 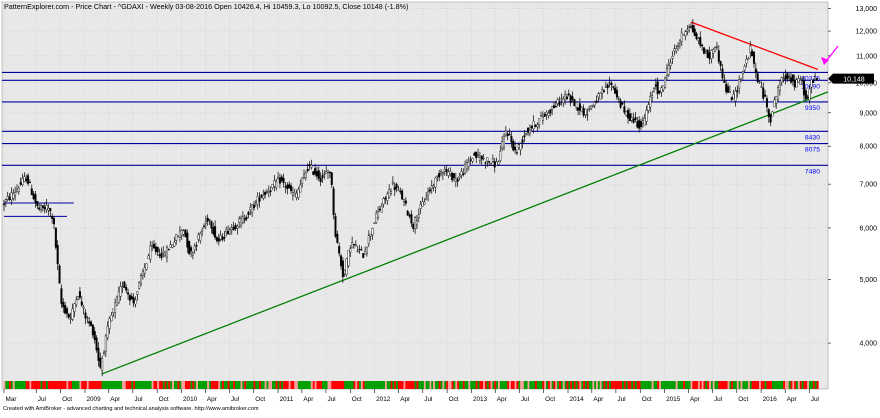 What do you see at coordinates (411, 385) in the screenshot?
I see `trend-strip` at bounding box center [411, 385].